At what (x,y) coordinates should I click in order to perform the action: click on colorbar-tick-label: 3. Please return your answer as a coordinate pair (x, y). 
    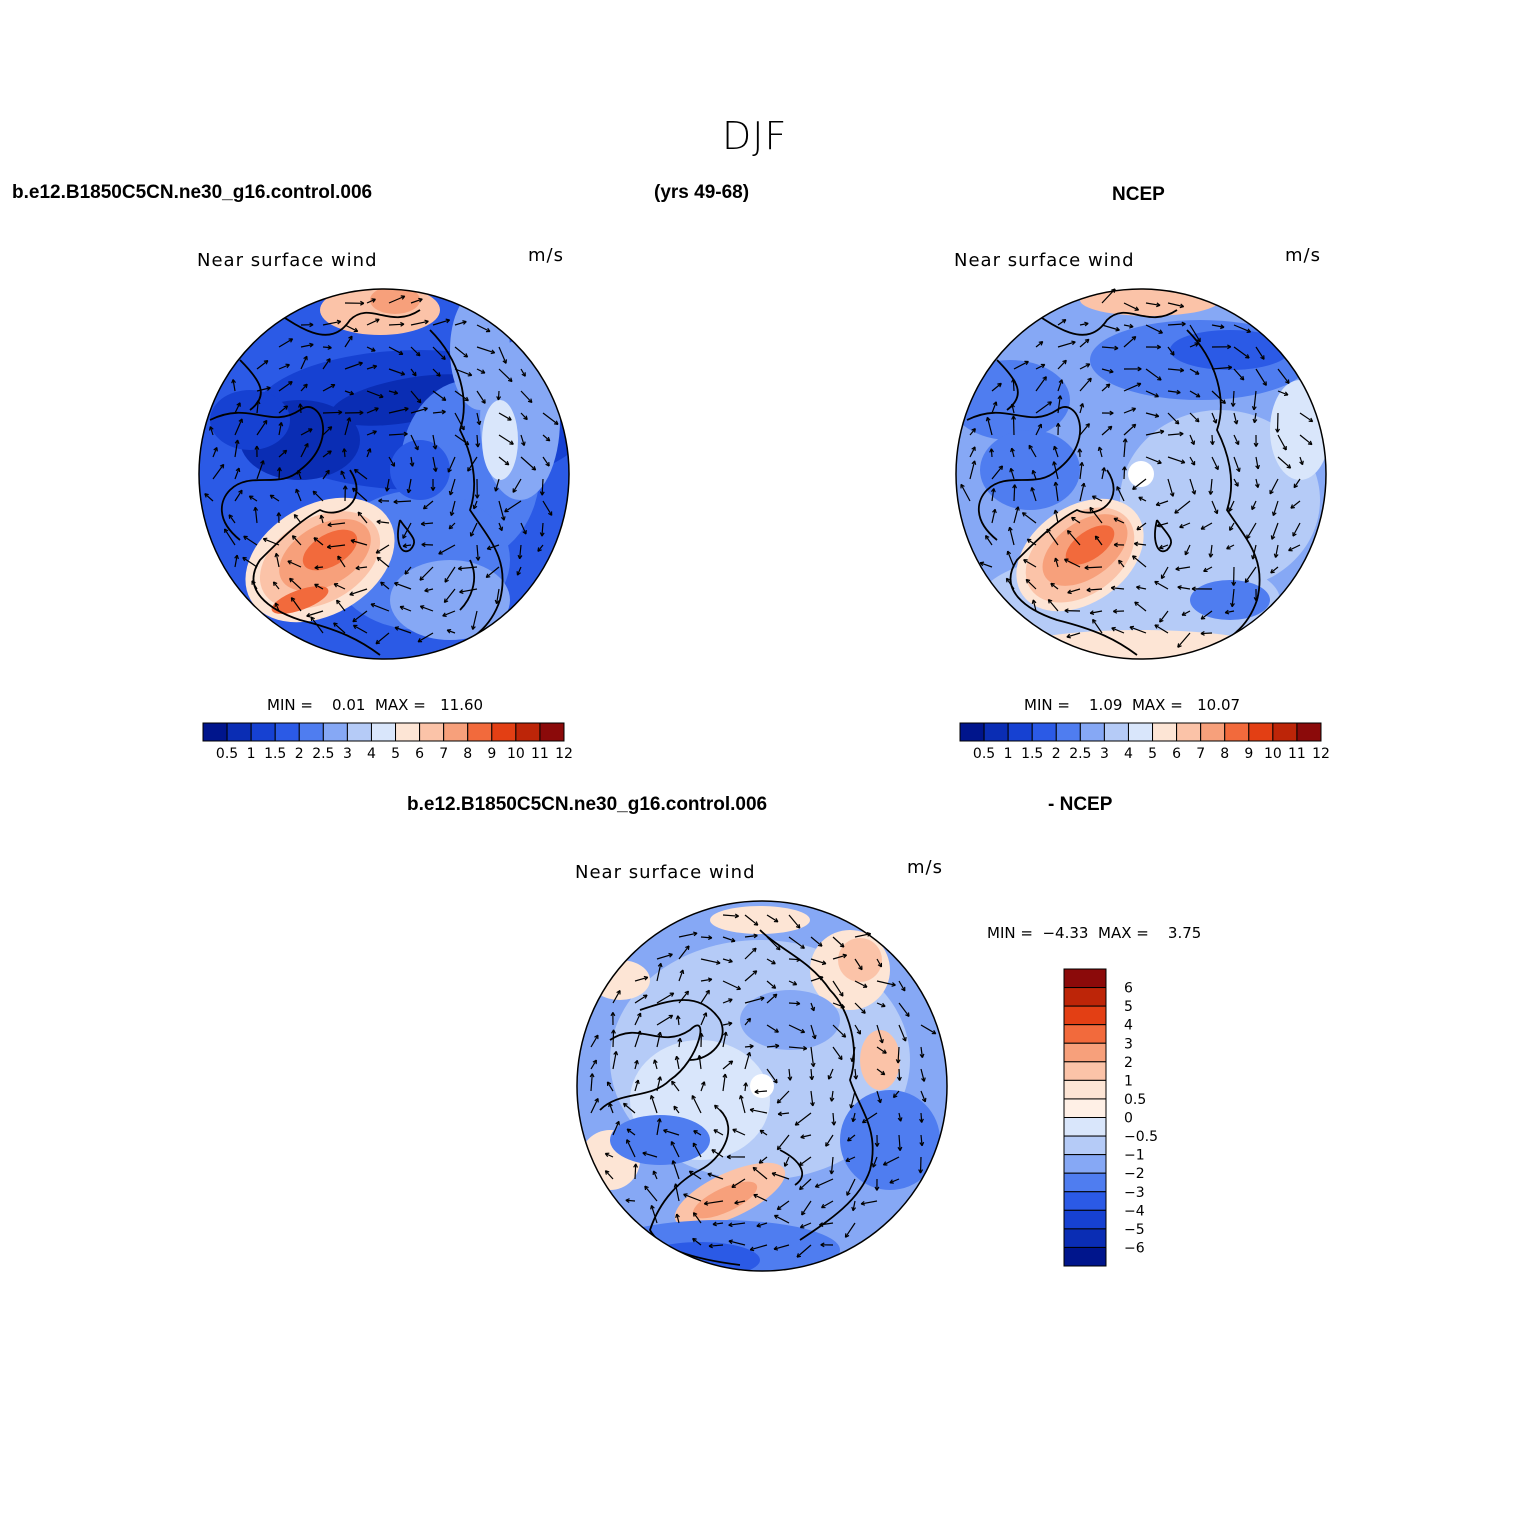
    Looking at the image, I should click on (1128, 1044).